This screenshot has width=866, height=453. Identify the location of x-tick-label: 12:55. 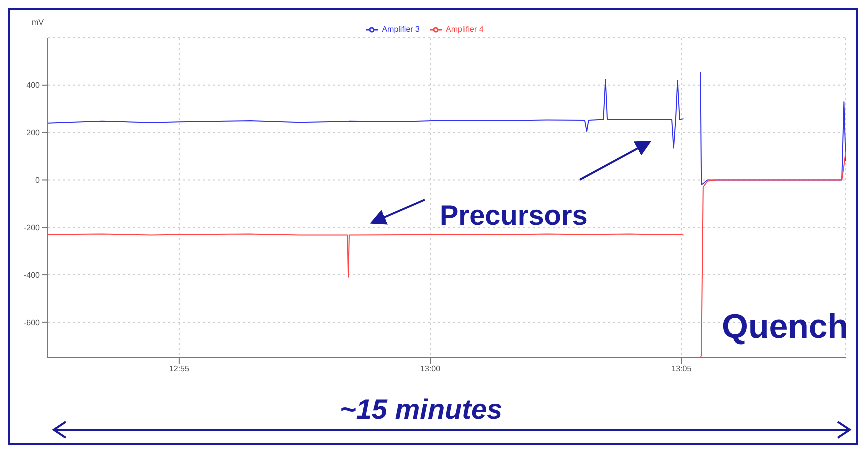
(179, 369).